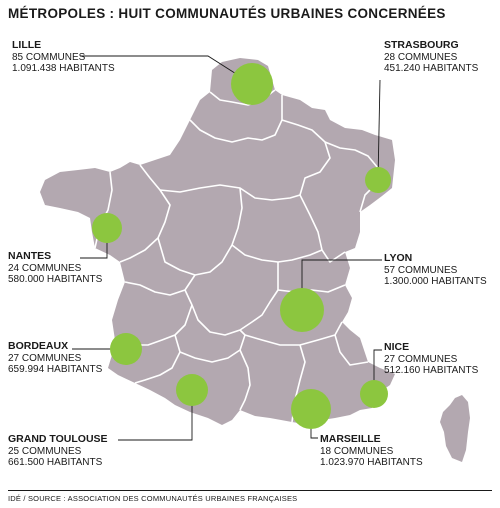 The height and width of the screenshot is (508, 500). Describe the element at coordinates (30, 256) in the screenshot. I see `city-name: NANTES` at that location.